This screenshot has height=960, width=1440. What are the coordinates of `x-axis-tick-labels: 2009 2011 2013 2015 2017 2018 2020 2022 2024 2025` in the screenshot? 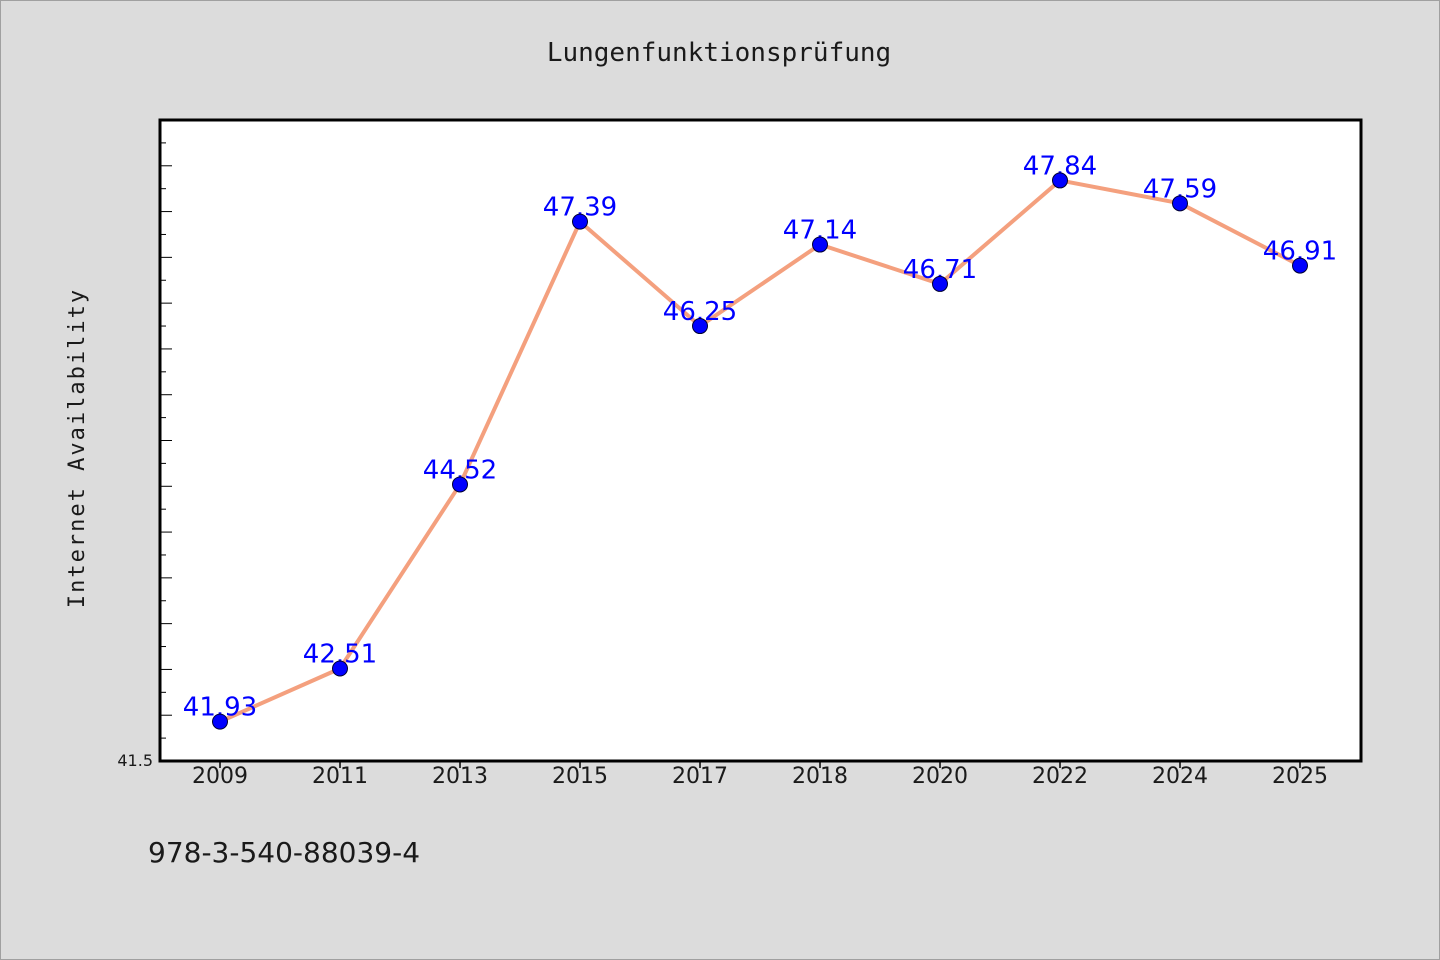 It's located at (760, 776).